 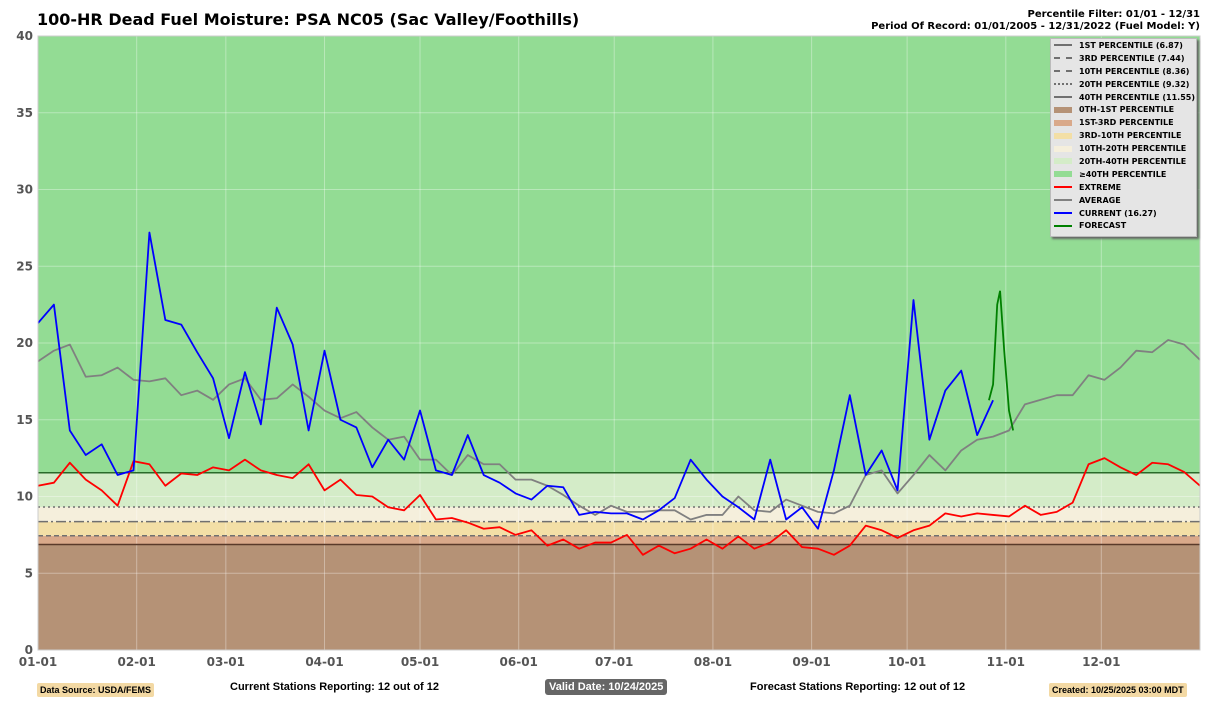 I want to click on legend-label: 20TH-40TH PERCENTILE, so click(x=1133, y=161).